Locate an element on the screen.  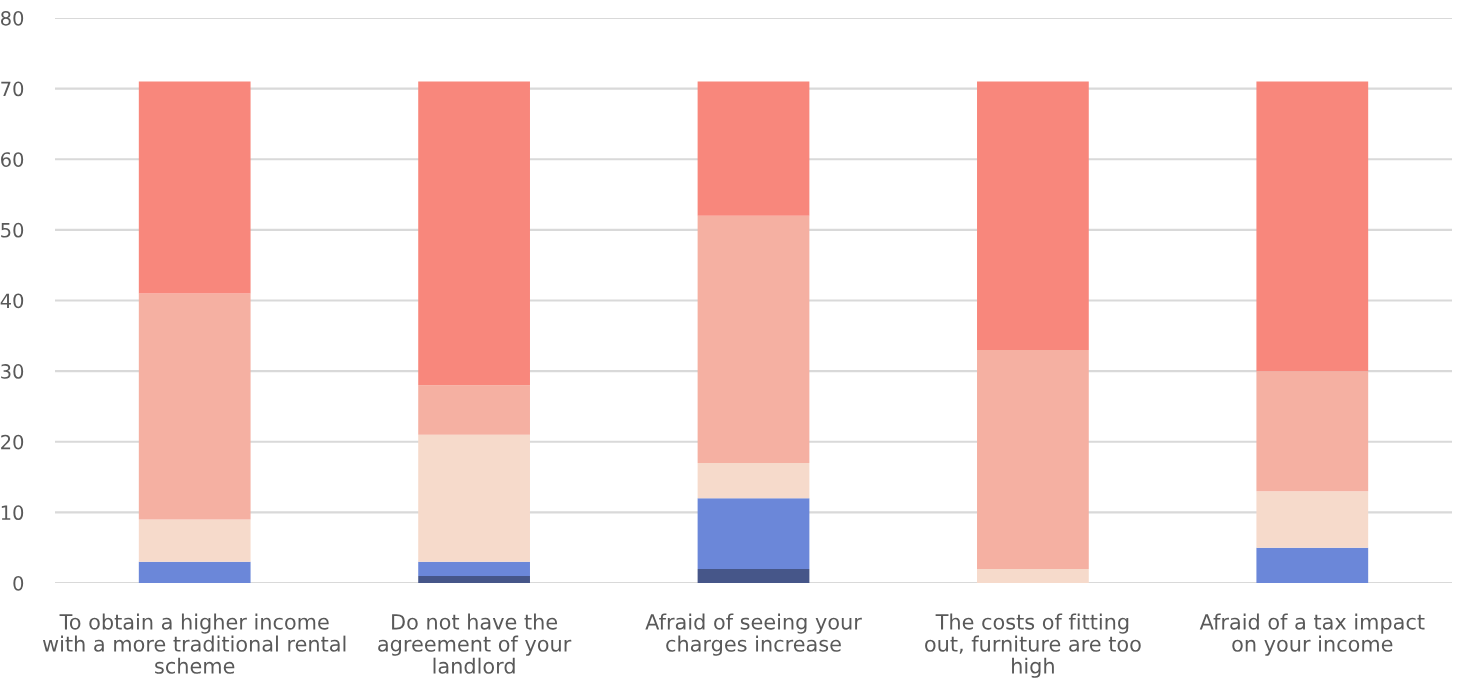
x-tick-label: Afraid of a tax impact on your income is located at coordinates (1312, 634).